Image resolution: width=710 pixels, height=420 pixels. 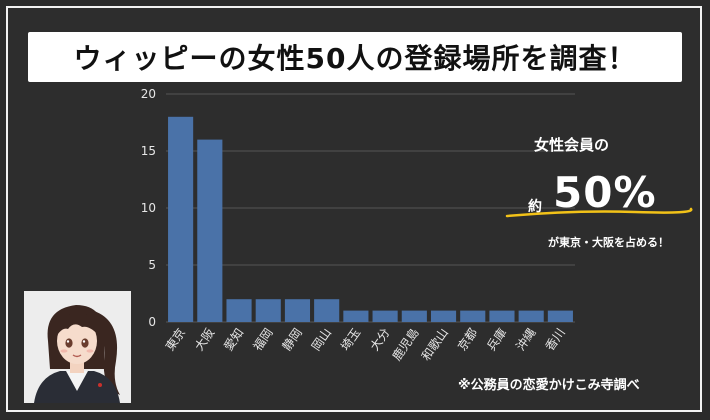 What do you see at coordinates (531, 316) in the screenshot?
I see `bar-沖縄` at bounding box center [531, 316].